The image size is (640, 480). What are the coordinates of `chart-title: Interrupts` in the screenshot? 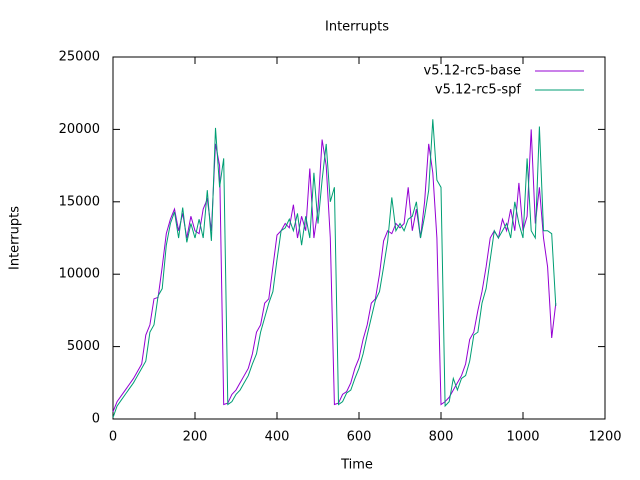 It's located at (357, 27).